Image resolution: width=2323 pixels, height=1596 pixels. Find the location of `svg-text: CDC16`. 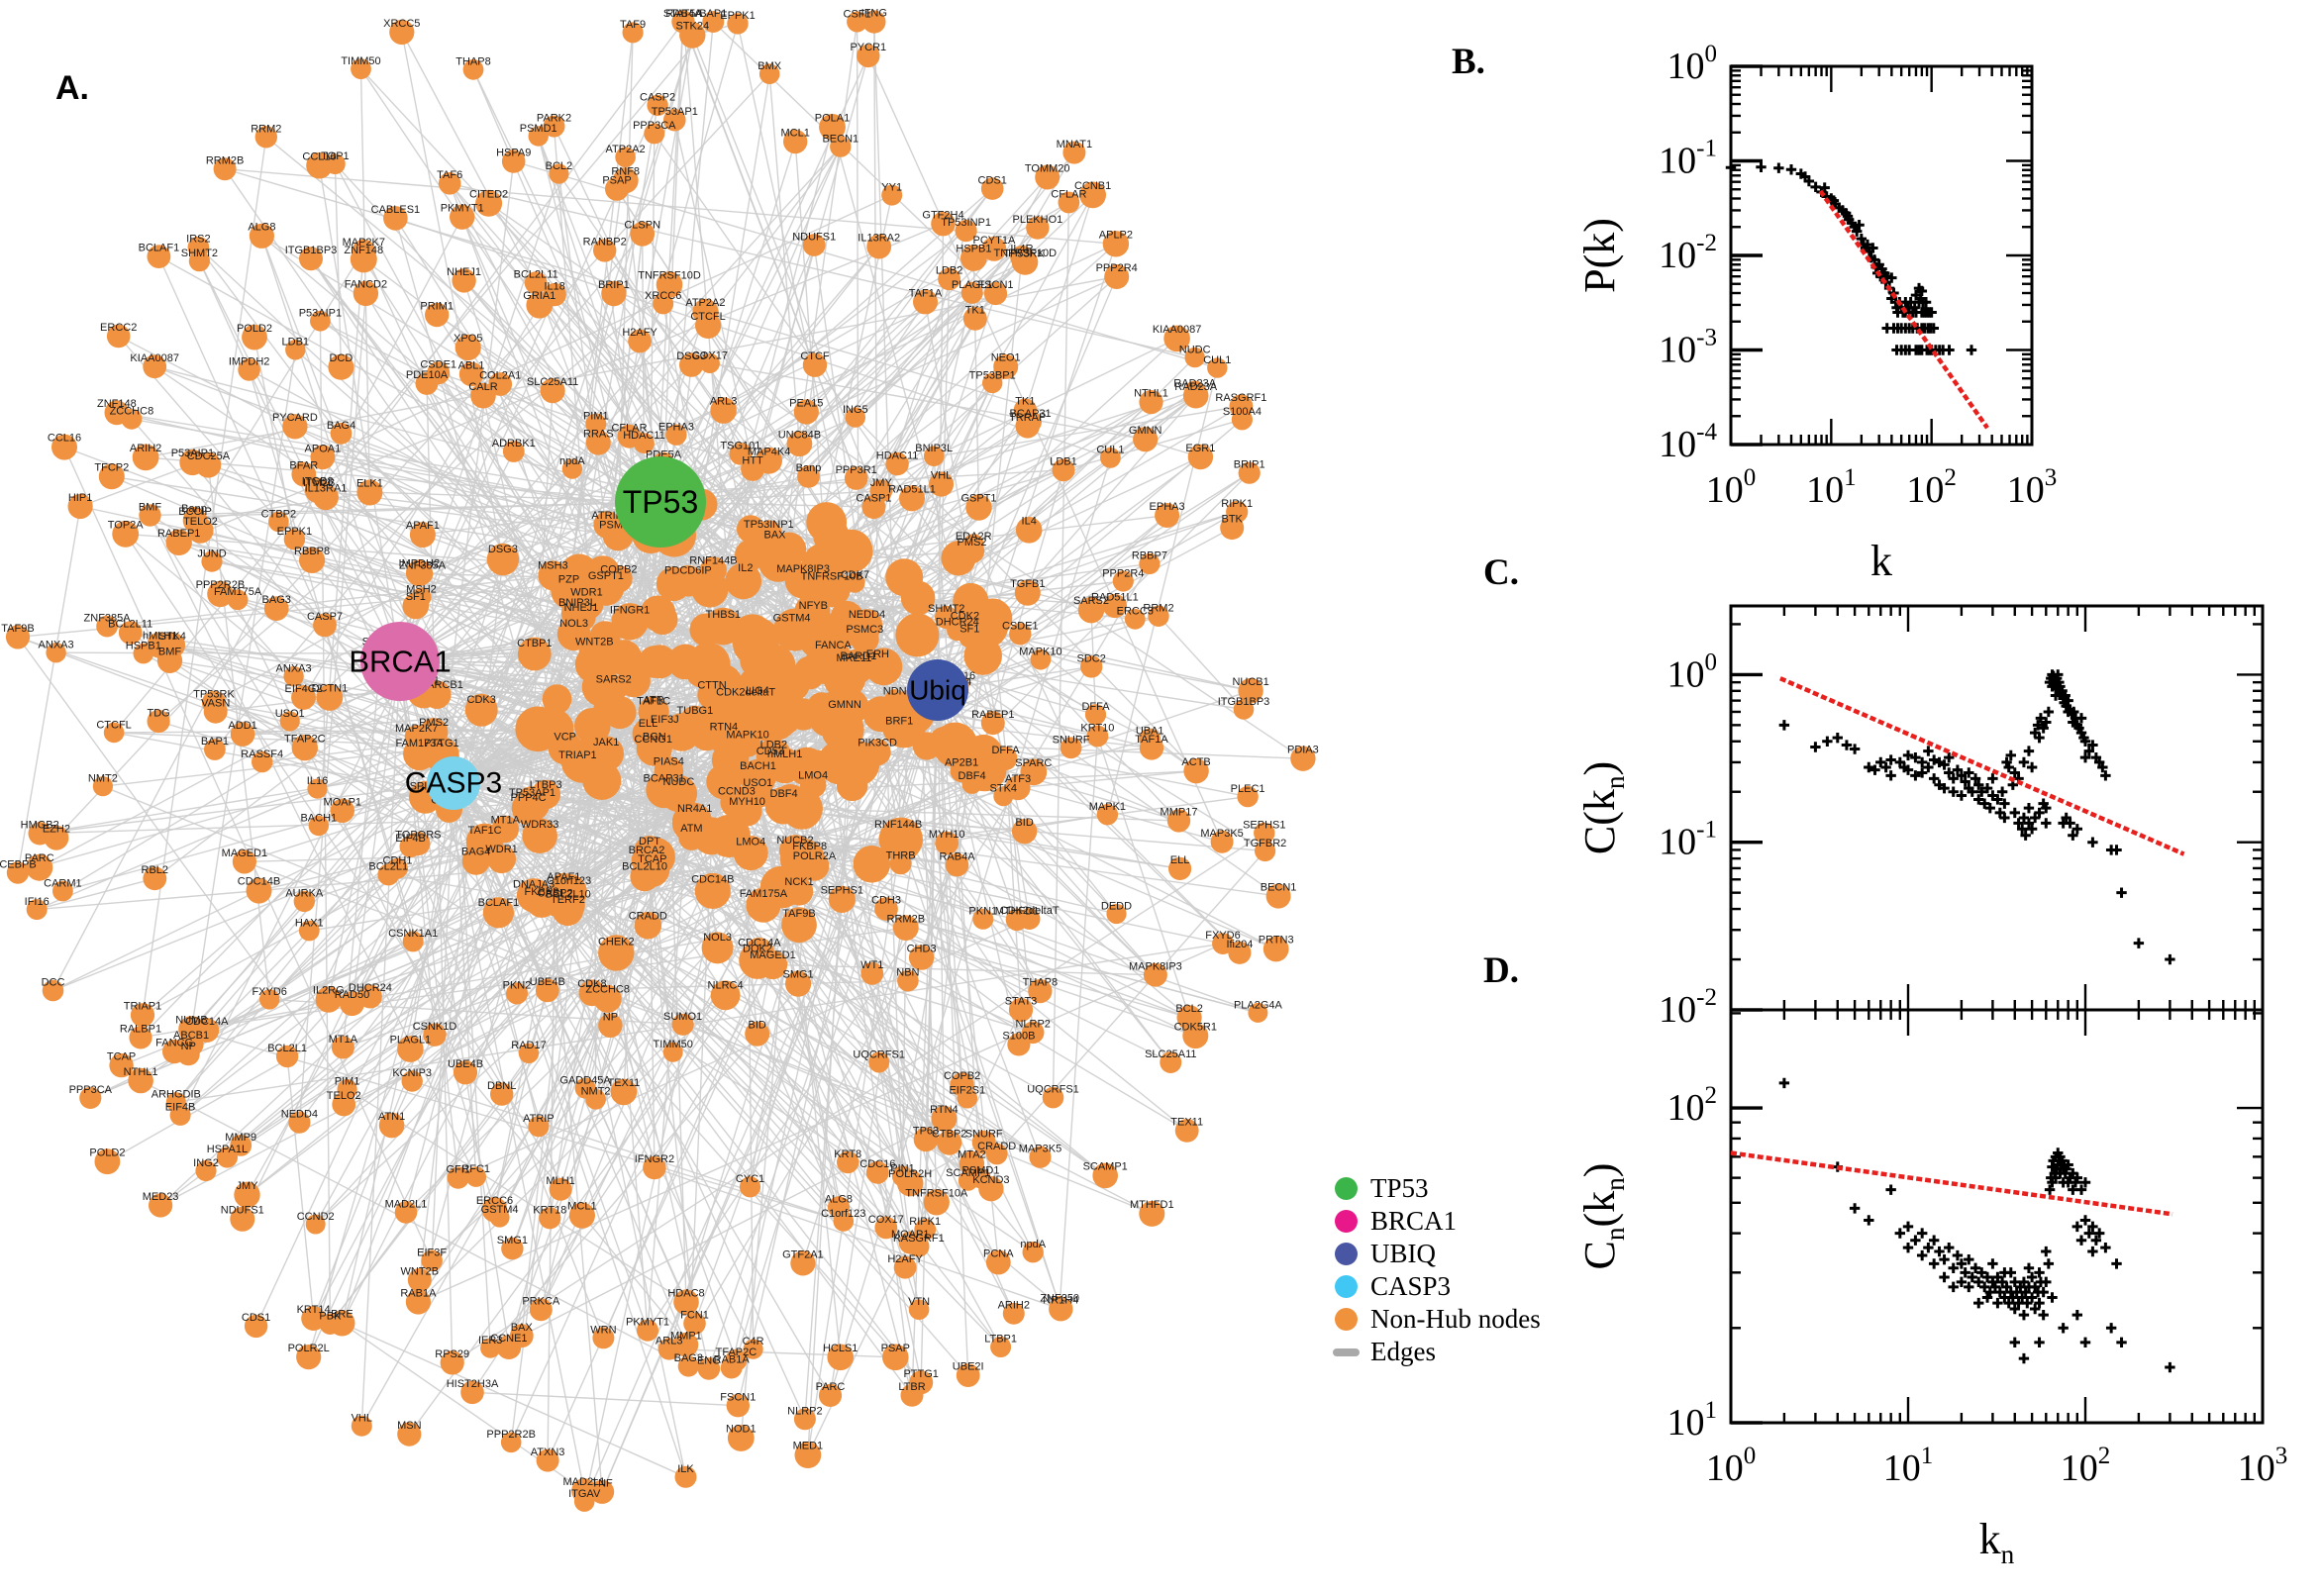

svg-text: CDC16 is located at coordinates (877, 1164).